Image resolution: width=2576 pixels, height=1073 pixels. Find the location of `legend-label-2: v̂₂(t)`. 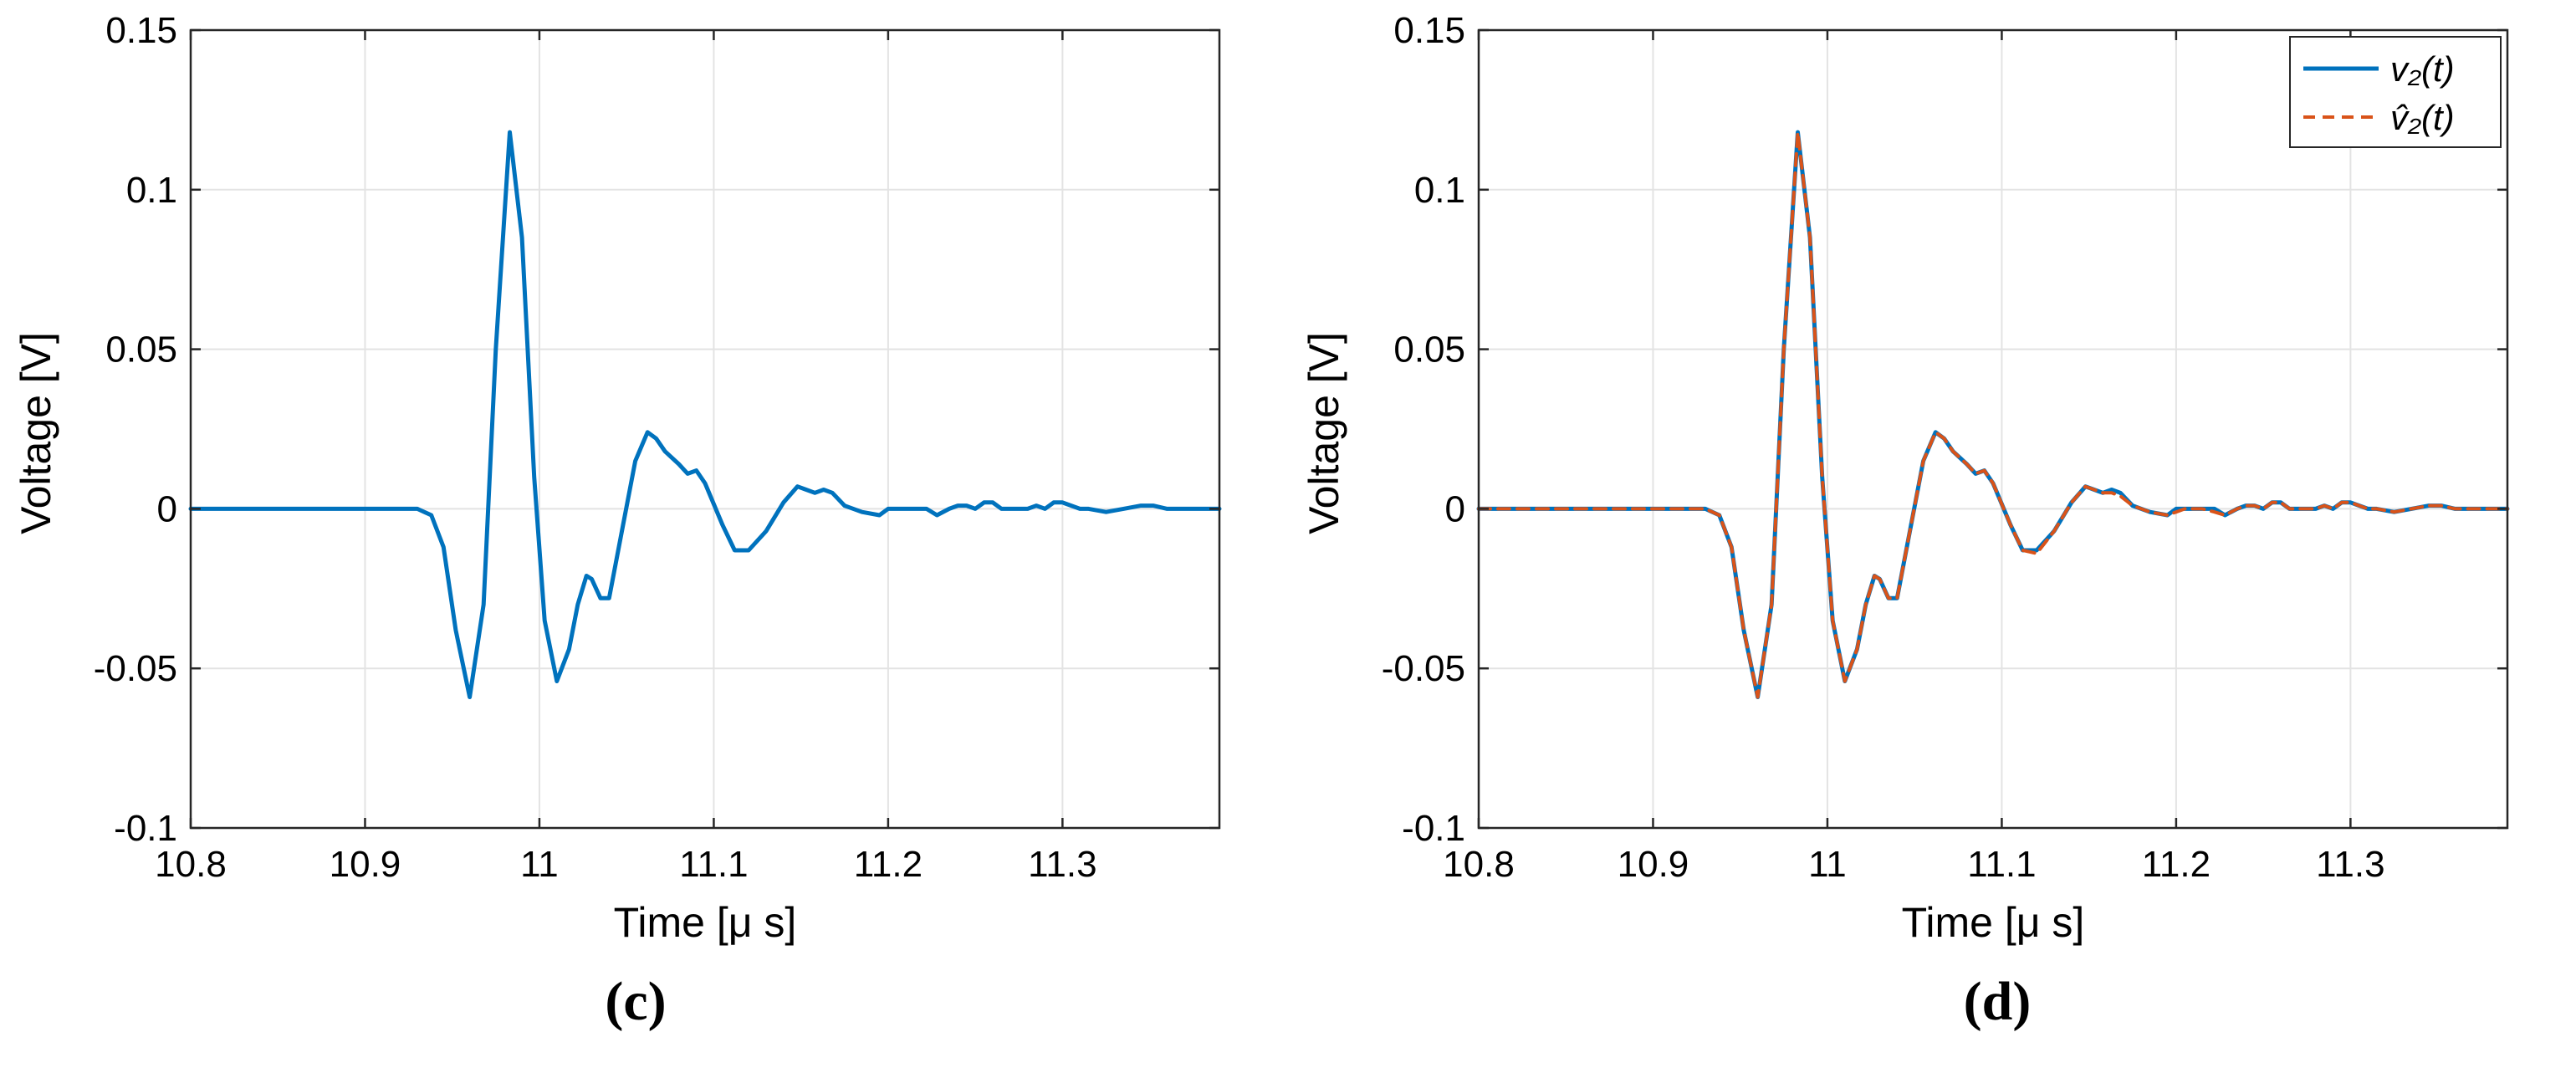

legend-label-2: v̂₂(t) is located at coordinates (2422, 117).